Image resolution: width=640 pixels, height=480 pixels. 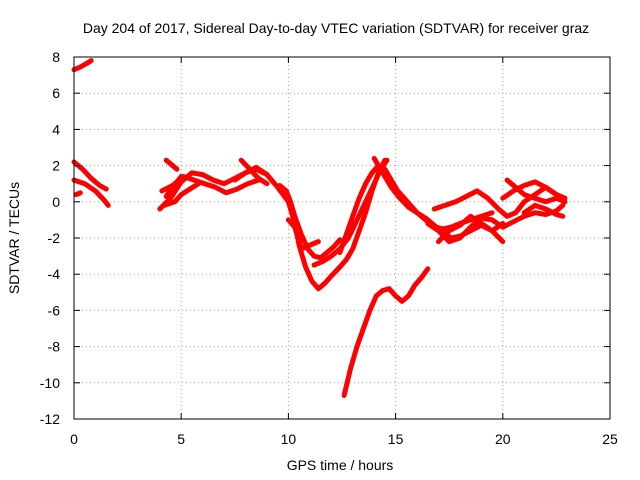 What do you see at coordinates (289, 439) in the screenshot?
I see `x-tick-label: 10` at bounding box center [289, 439].